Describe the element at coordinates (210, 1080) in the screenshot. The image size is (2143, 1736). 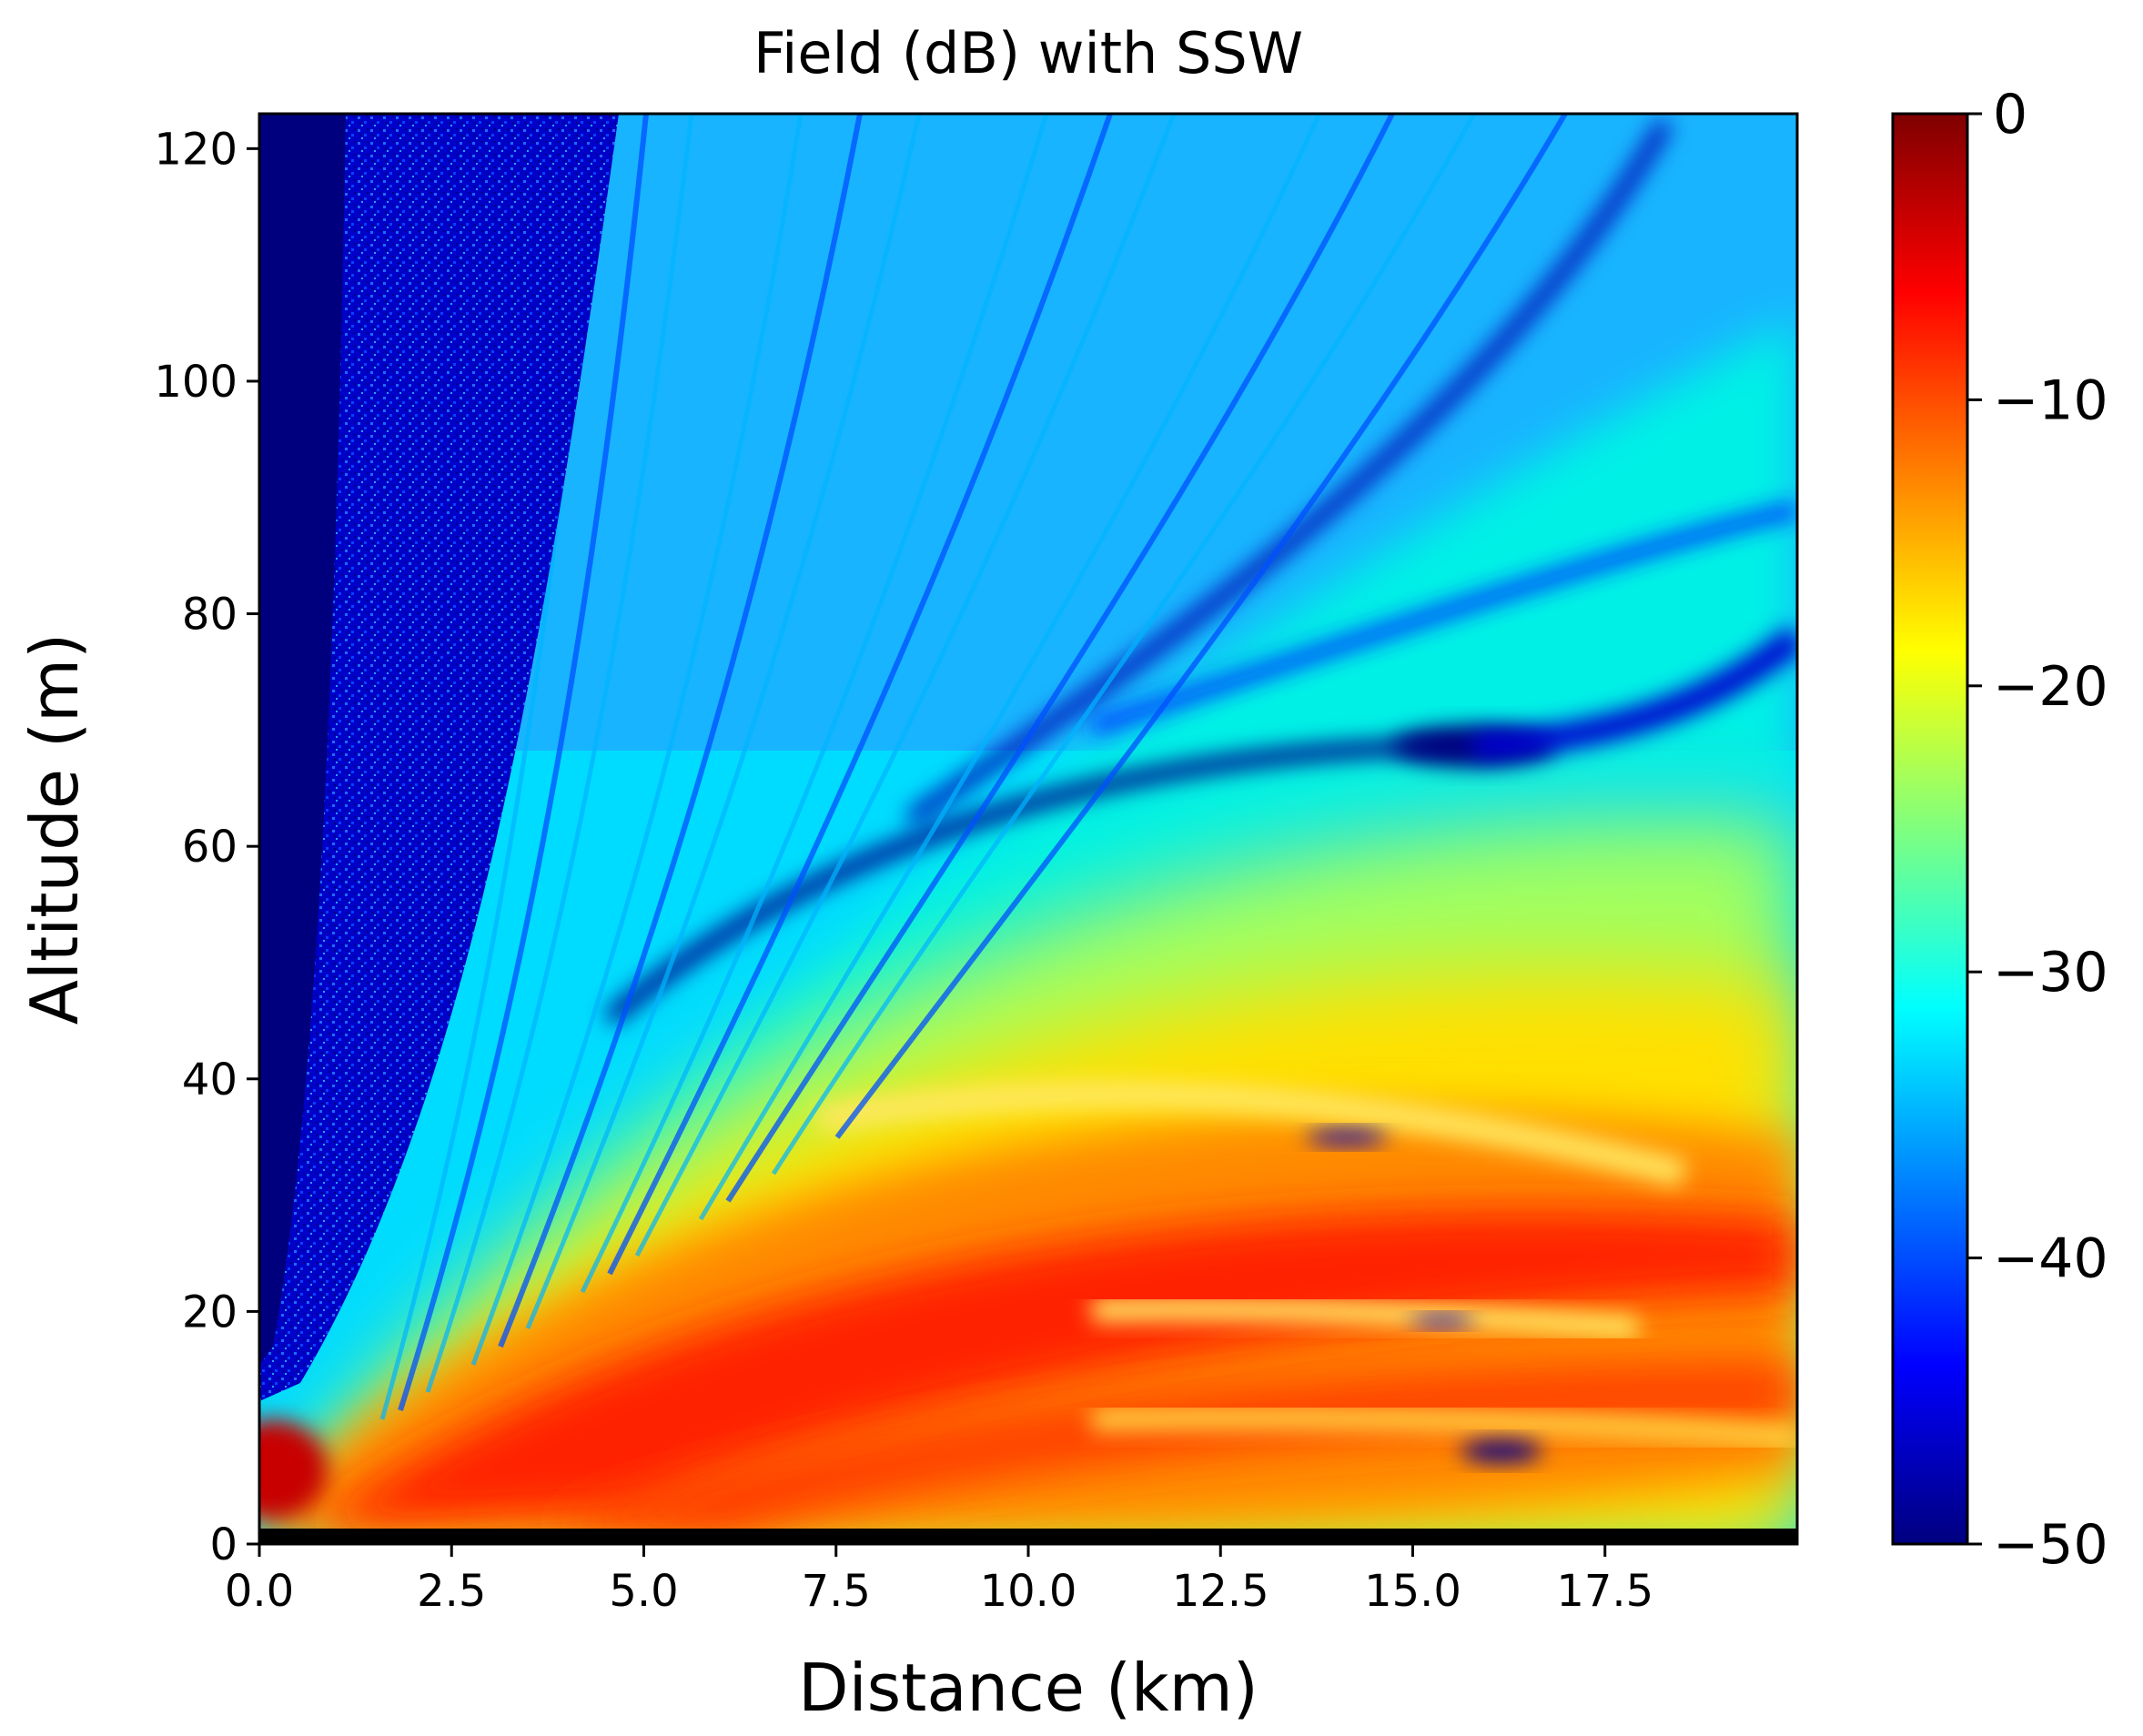
I see `y-tick-label: 40` at that location.